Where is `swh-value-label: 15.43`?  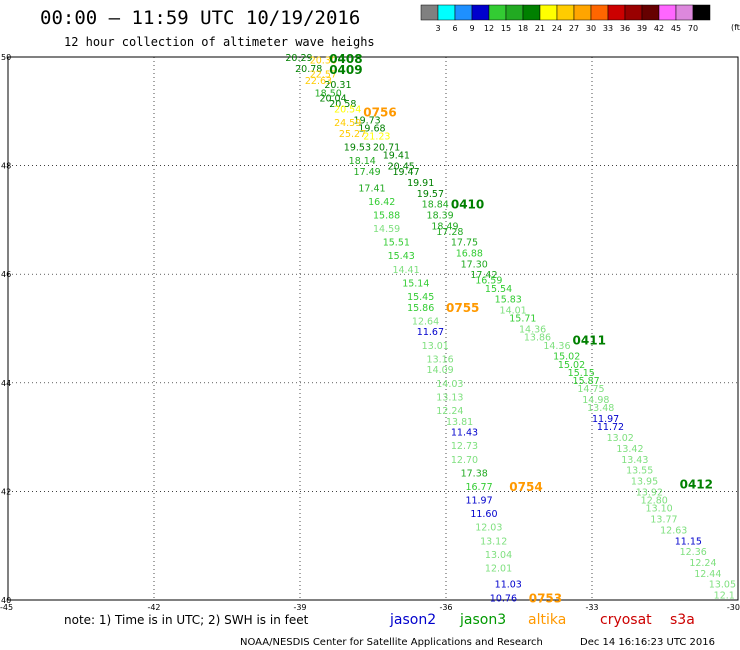 swh-value-label: 15.43 is located at coordinates (401, 256).